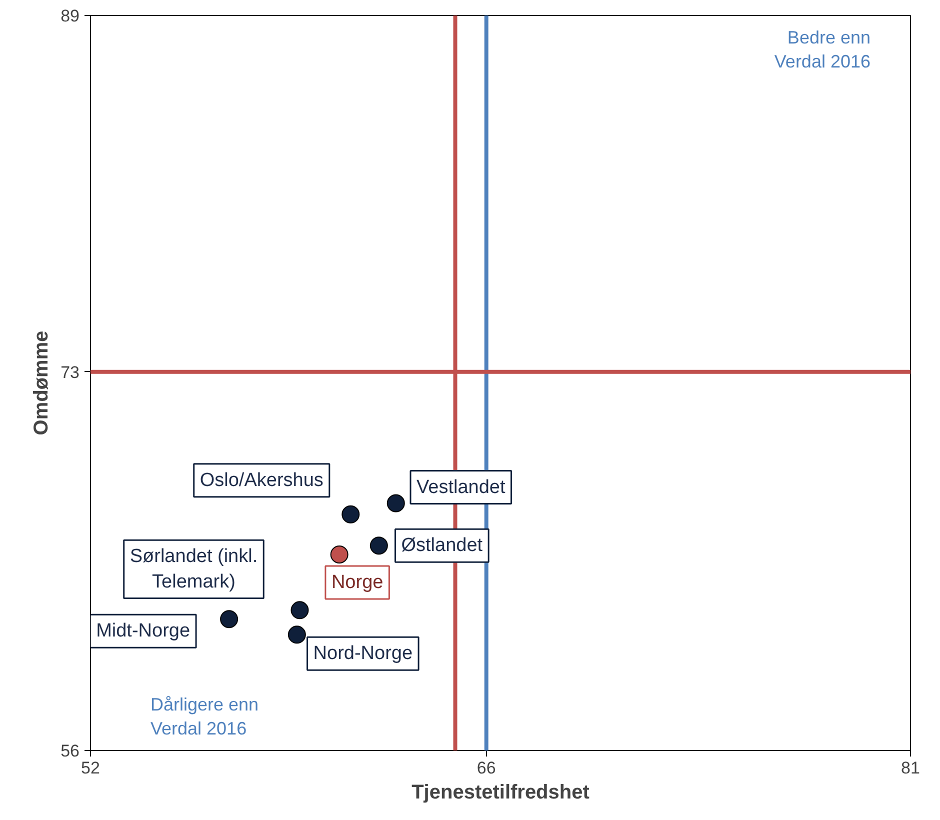 This screenshot has height=820, width=940. I want to click on series-label: Nord-Norge, so click(363, 653).